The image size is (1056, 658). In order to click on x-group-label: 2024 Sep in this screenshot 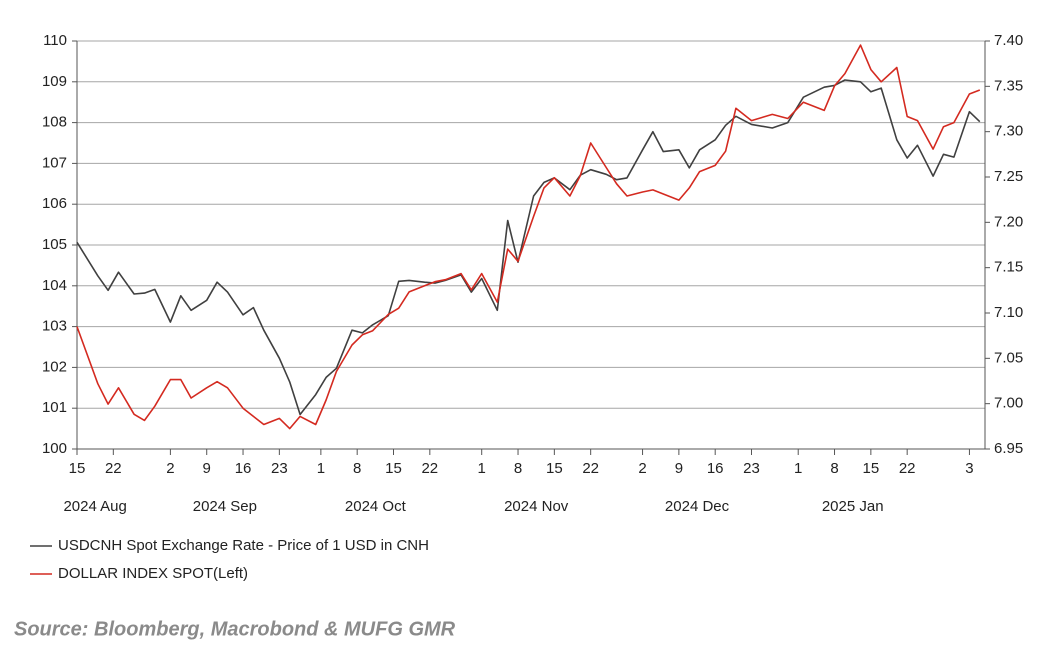, I will do `click(225, 506)`.